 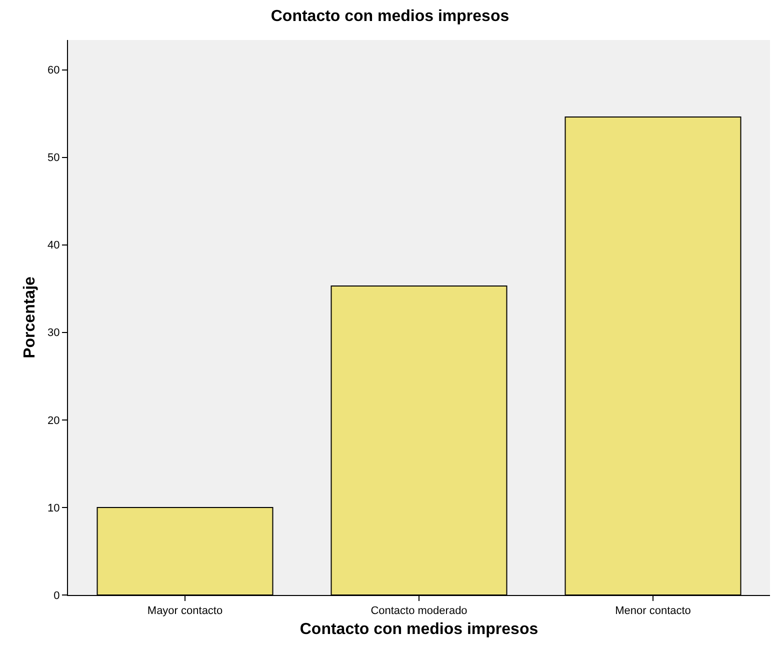 I want to click on y-tick-label: 10, so click(x=54, y=508).